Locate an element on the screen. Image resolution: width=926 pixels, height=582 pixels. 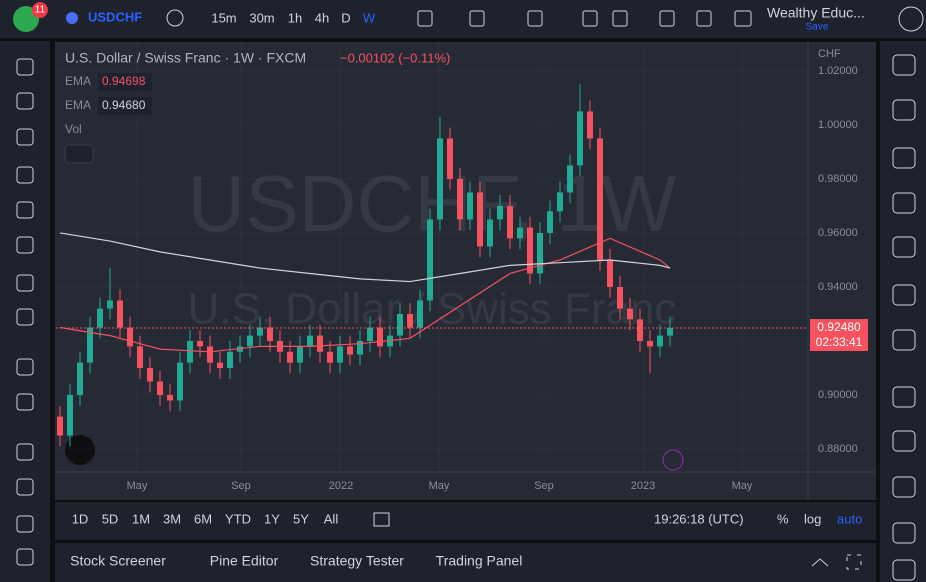
event-icon is located at coordinates (673, 460).